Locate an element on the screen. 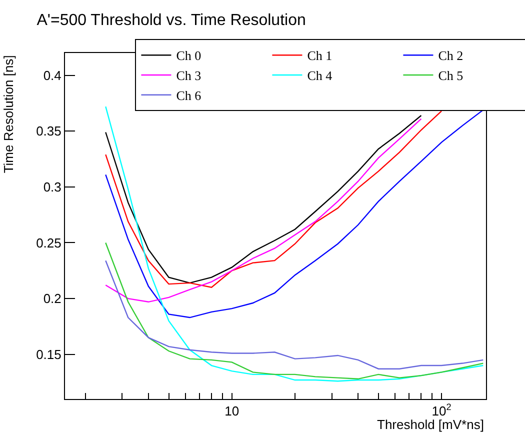 The height and width of the screenshot is (435, 525). legend-label: Ch 3 is located at coordinates (189, 76).